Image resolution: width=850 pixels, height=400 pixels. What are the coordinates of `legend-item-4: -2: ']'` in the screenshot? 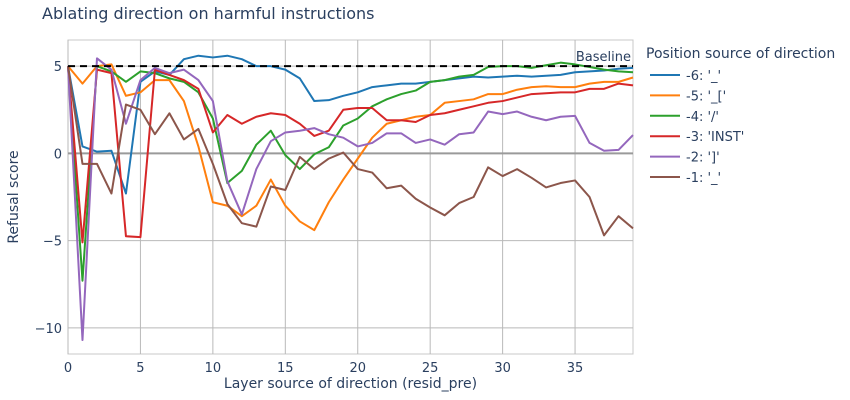 It's located at (703, 158).